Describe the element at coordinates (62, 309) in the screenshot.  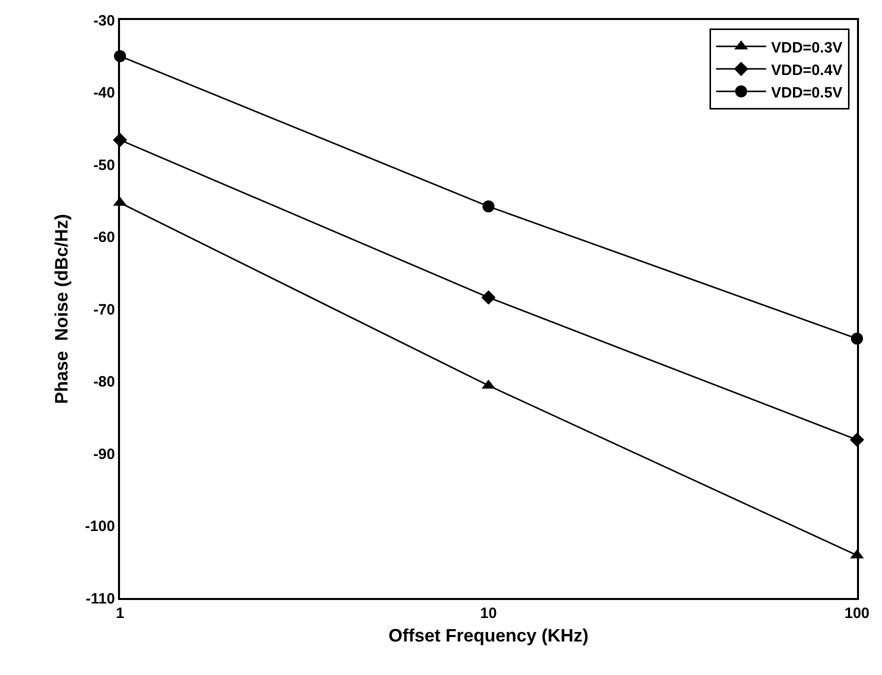
I see `y-axis-title: Phase Noise (dBc/Hz)` at that location.